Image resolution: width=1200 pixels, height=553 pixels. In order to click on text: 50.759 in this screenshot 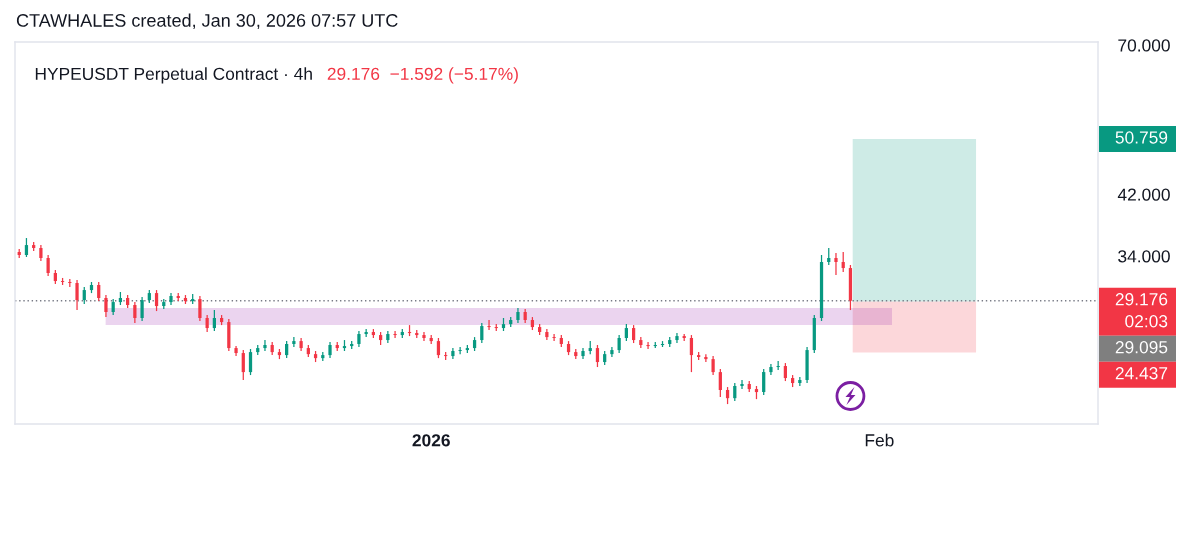, I will do `click(1141, 137)`.